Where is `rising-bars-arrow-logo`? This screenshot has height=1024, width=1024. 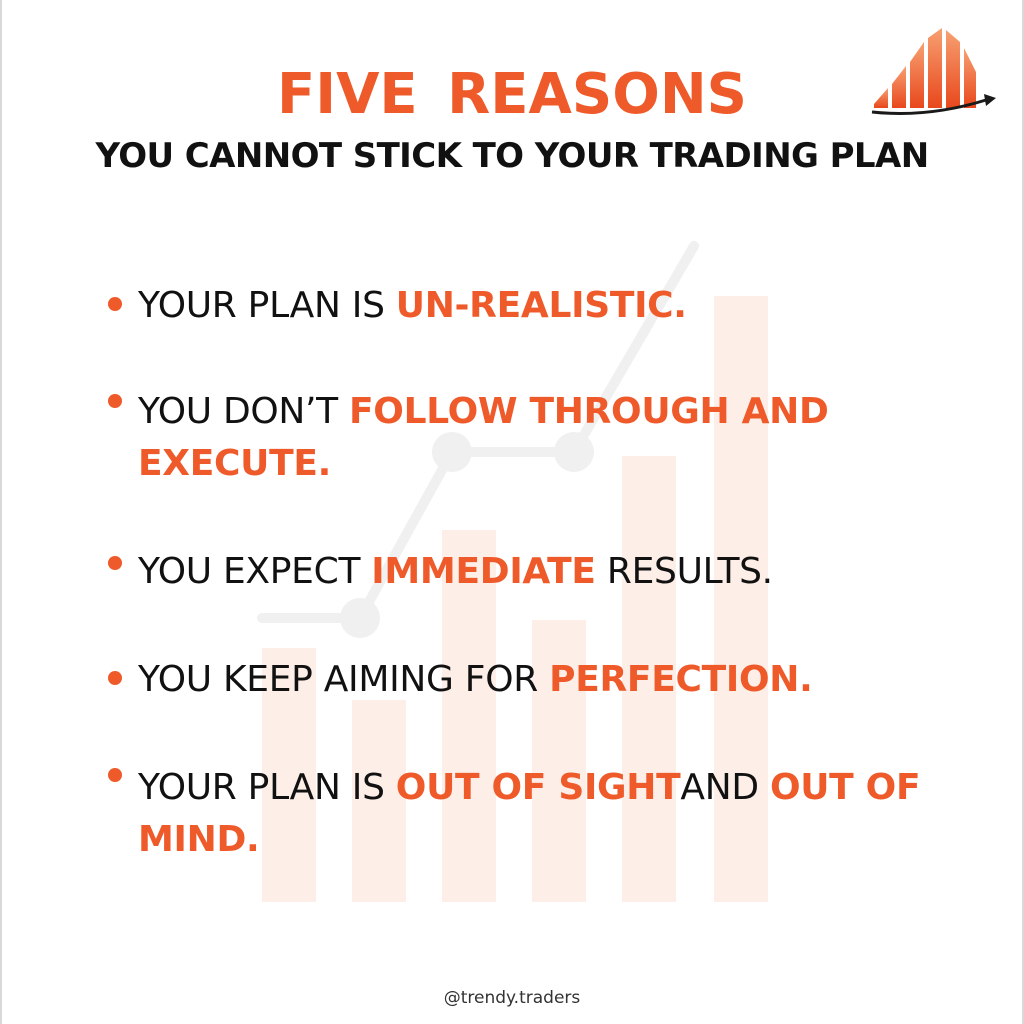
rising-bars-arrow-logo is located at coordinates (933, 71).